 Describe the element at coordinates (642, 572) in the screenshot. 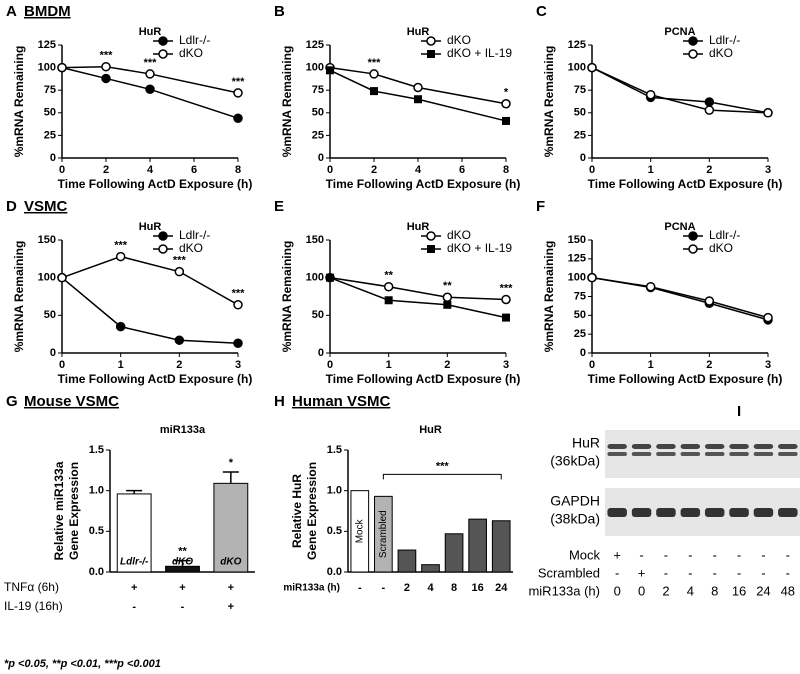

I see `row-value: +` at that location.